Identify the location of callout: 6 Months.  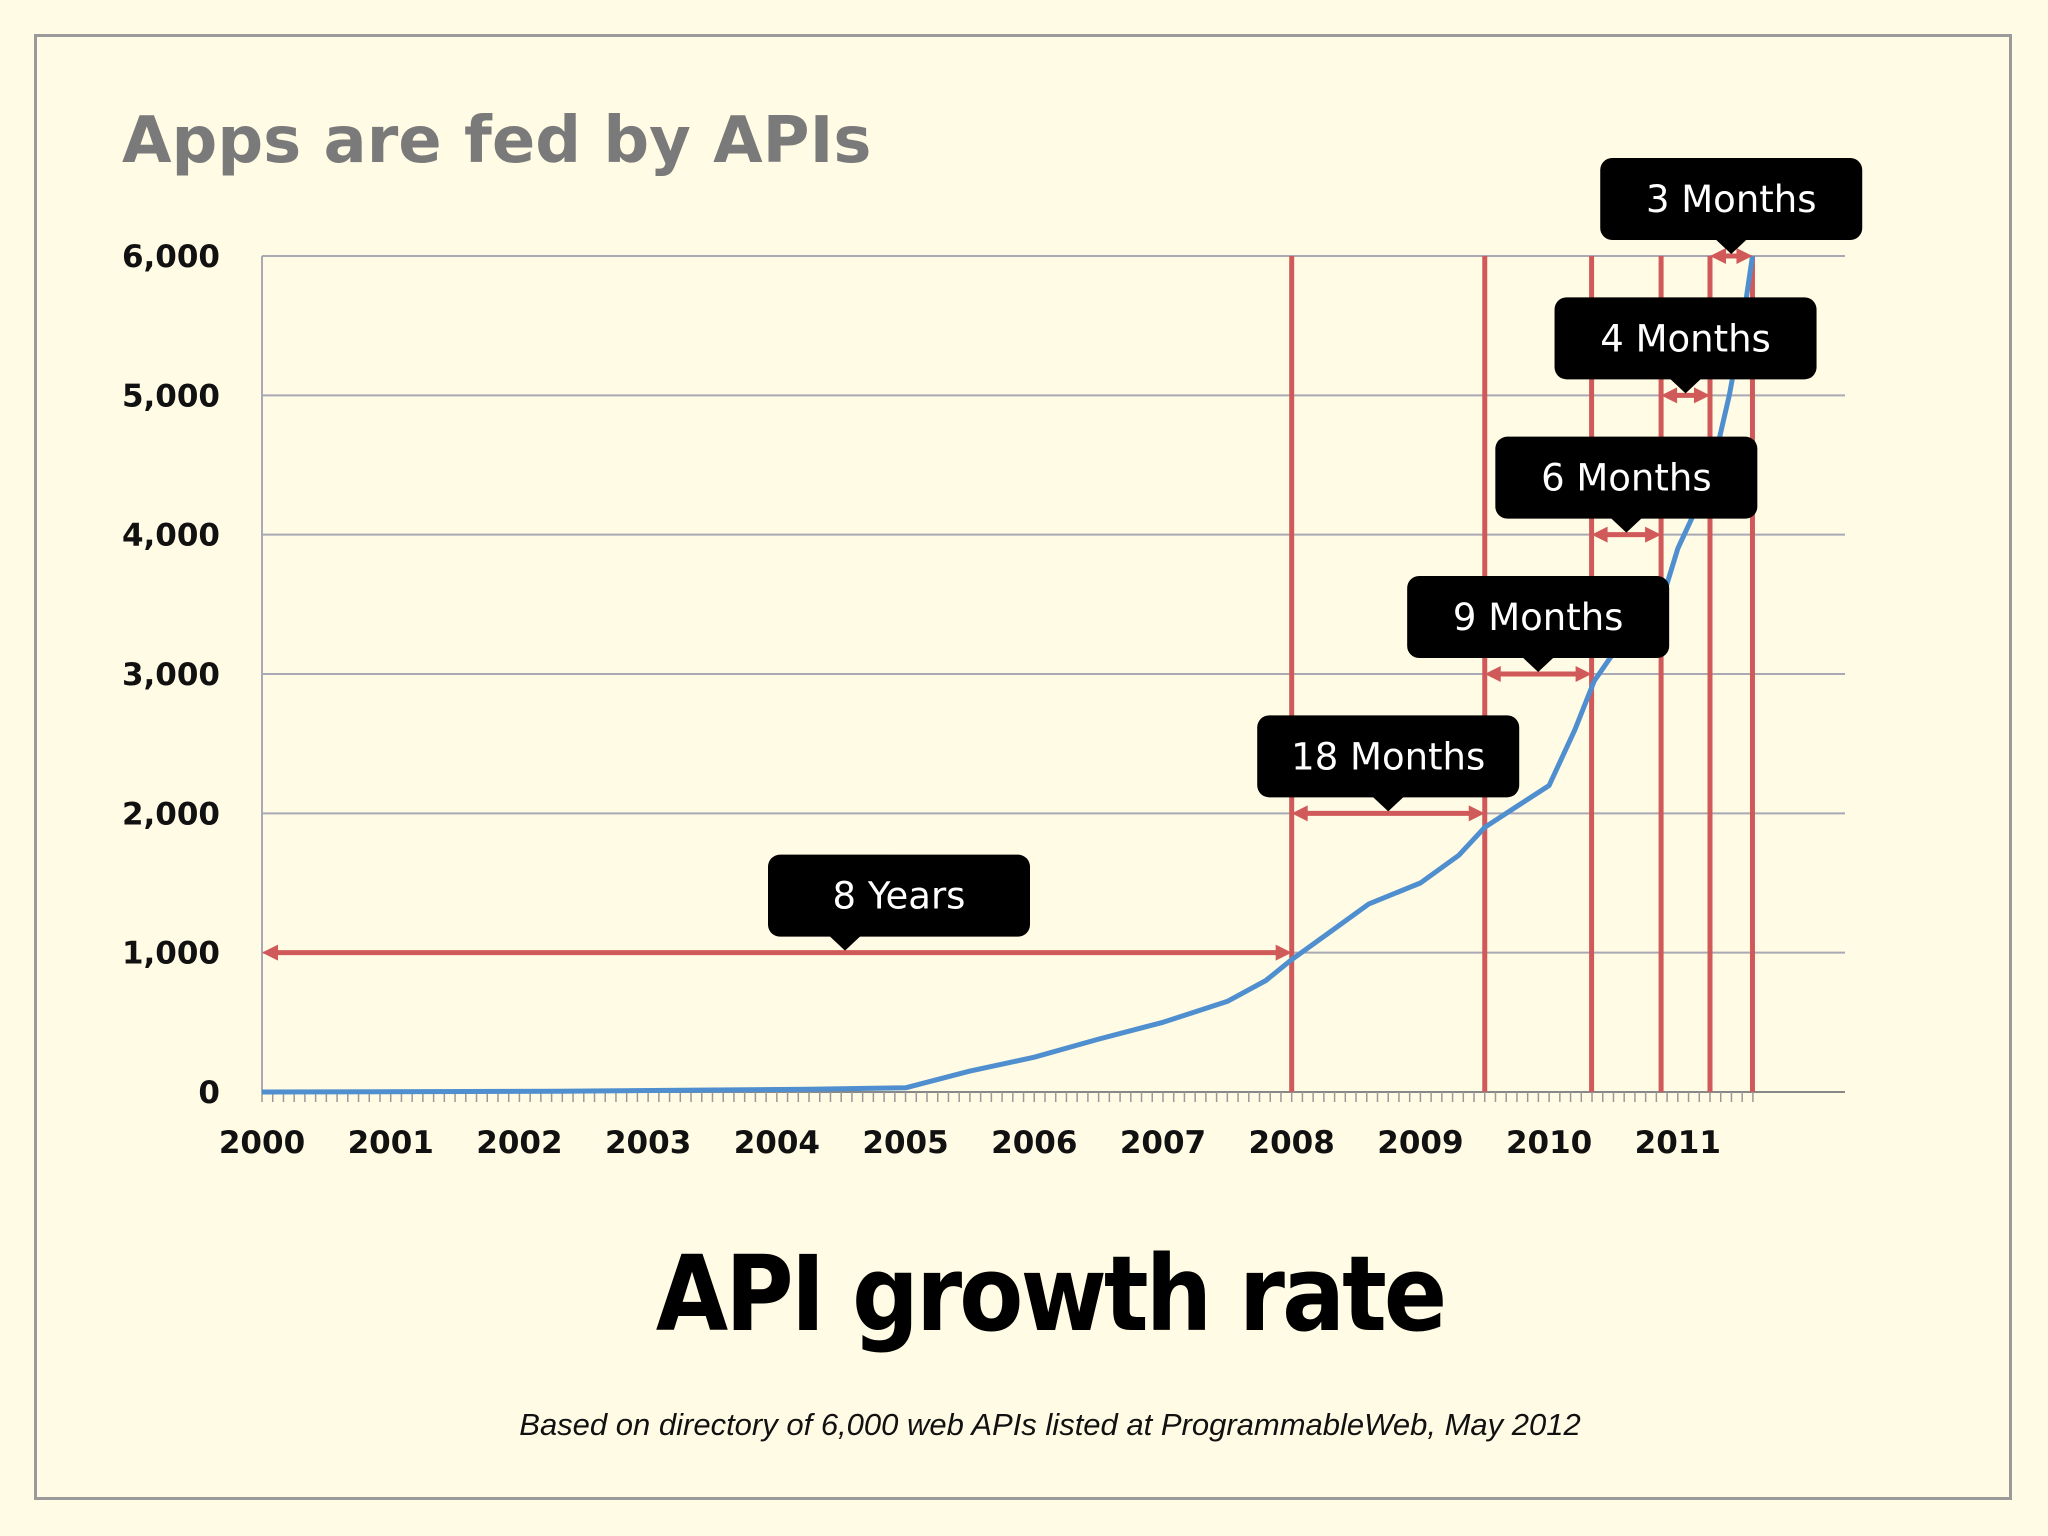
(1626, 484).